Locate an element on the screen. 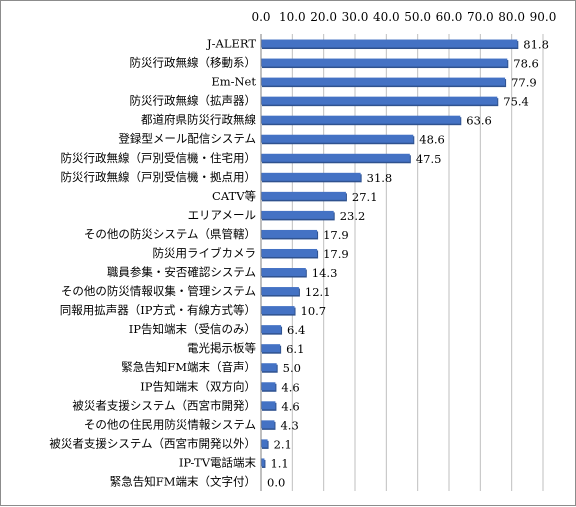 The height and width of the screenshot is (507, 576). value-label: 0.0 is located at coordinates (276, 482).